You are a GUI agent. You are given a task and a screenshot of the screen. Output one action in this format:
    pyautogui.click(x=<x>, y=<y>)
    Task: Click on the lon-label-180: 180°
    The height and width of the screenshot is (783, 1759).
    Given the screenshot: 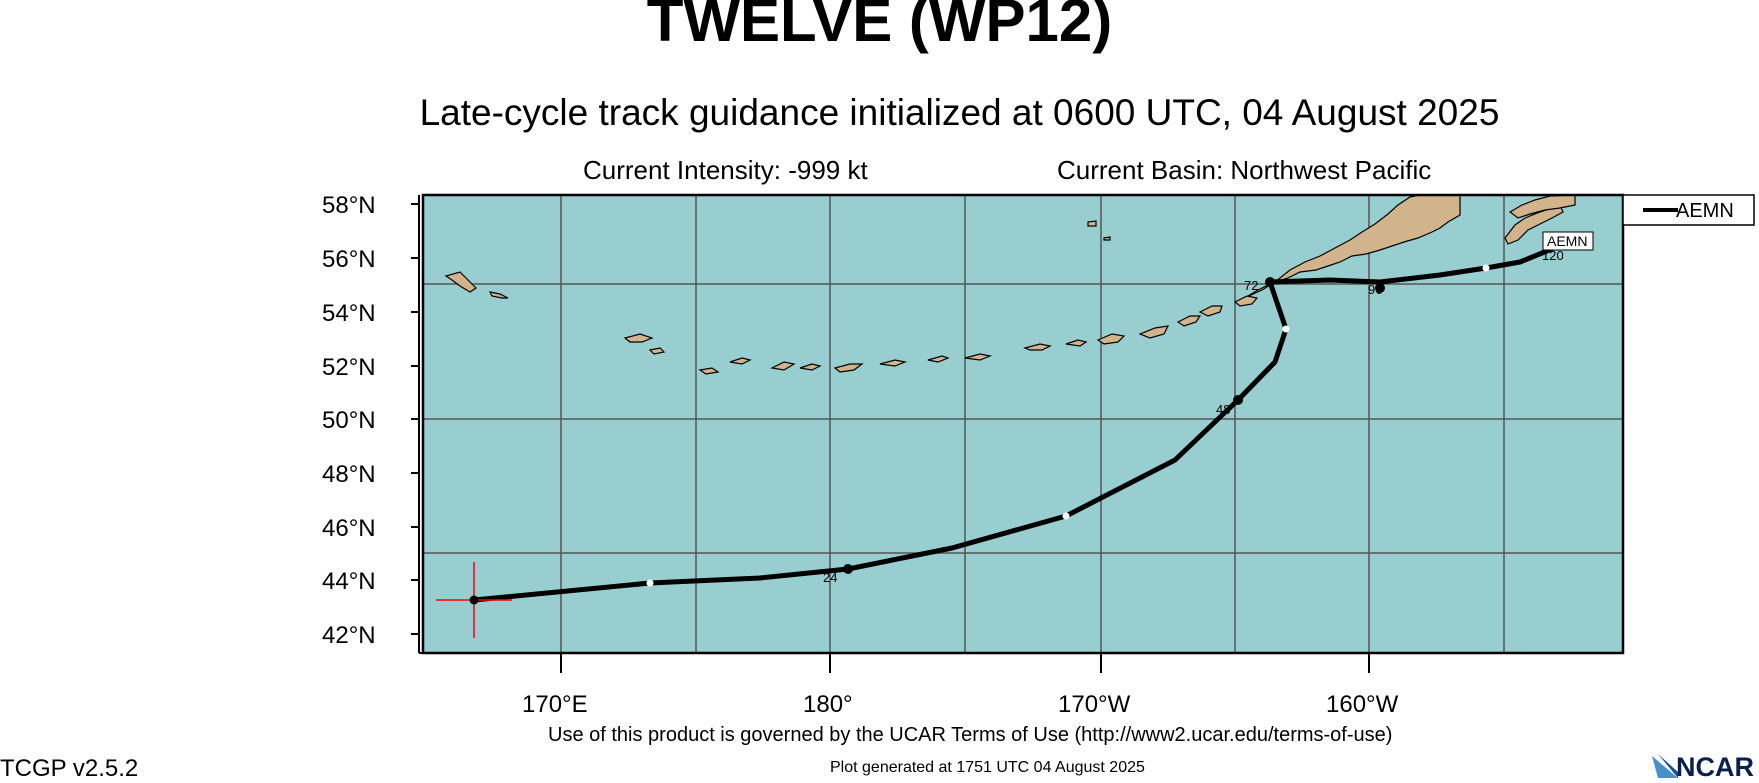 What is the action you would take?
    pyautogui.click(x=828, y=704)
    